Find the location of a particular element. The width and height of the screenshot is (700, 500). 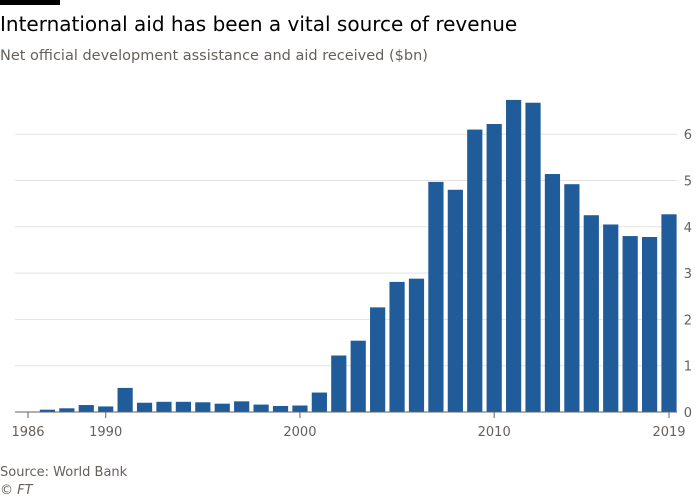

bar-2017 is located at coordinates (630, 324).